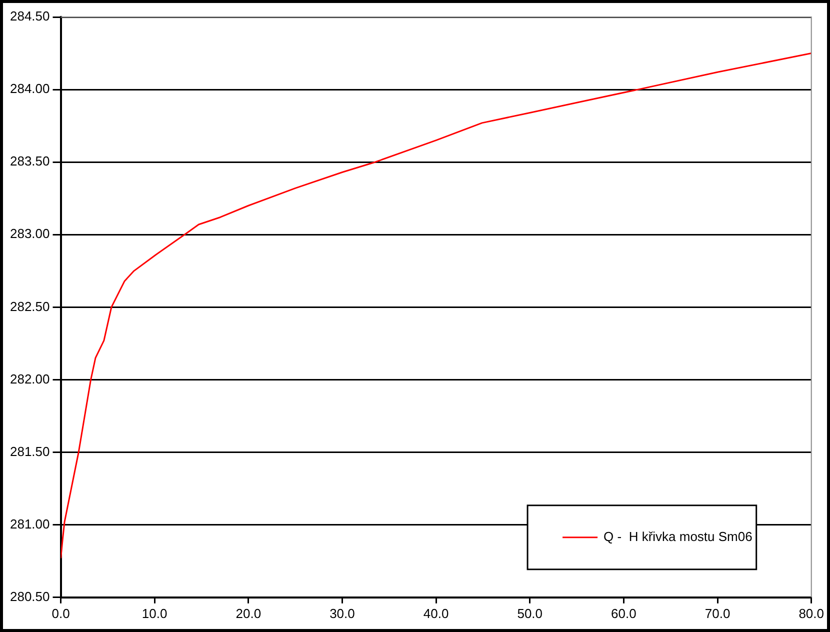 The image size is (830, 632). What do you see at coordinates (249, 613) in the screenshot?
I see `x-tick-label: 20.0` at bounding box center [249, 613].